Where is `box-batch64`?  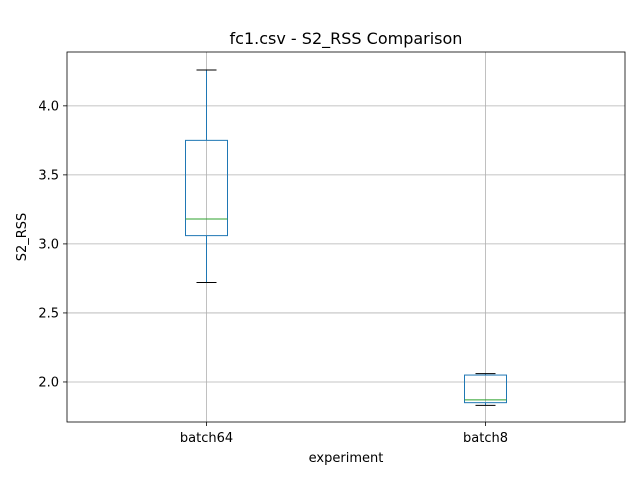
box-batch64 is located at coordinates (206, 176).